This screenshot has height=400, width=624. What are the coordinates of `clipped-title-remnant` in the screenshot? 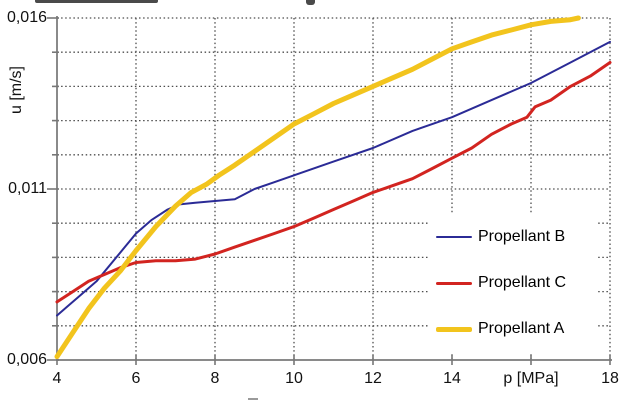 It's located at (96, 1).